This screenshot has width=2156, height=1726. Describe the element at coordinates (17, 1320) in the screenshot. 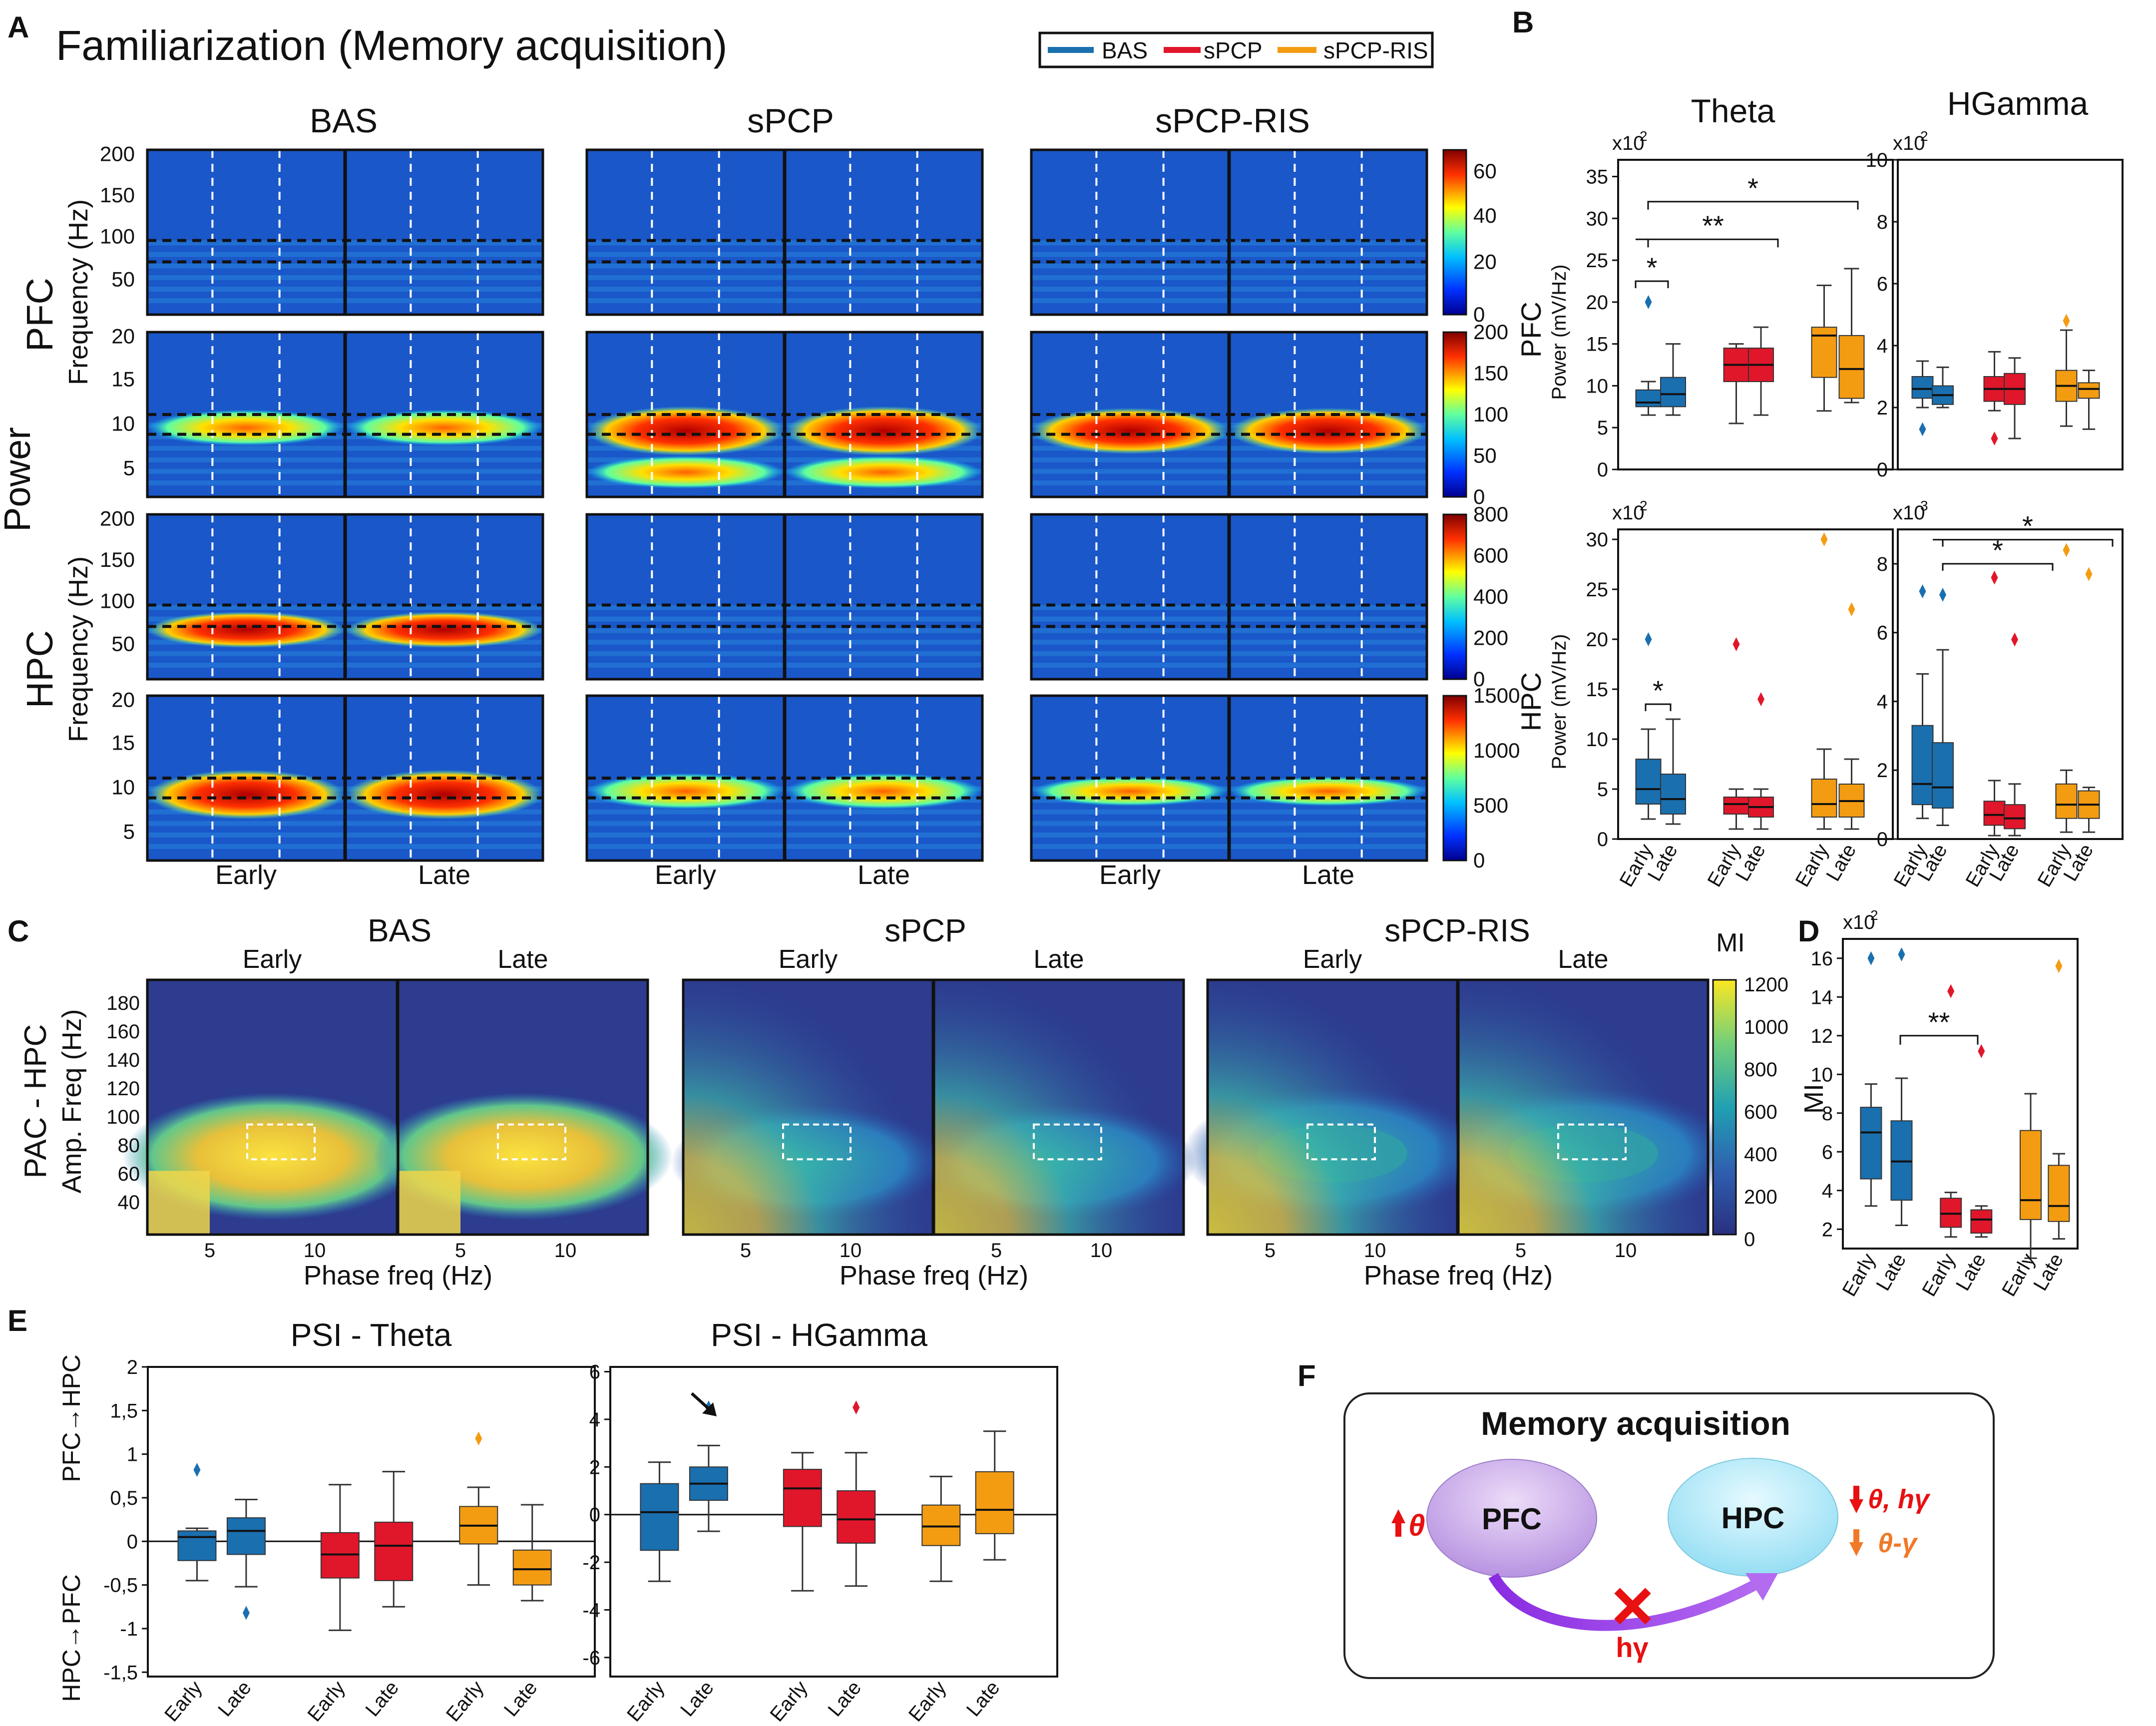

I see `panel-e-letter: E` at that location.